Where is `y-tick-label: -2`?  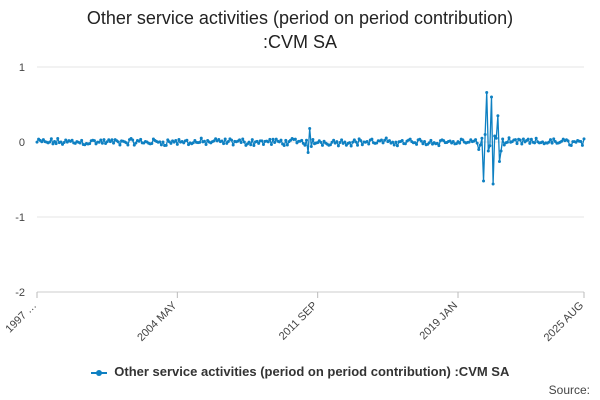 y-tick-label: -2 is located at coordinates (20, 293).